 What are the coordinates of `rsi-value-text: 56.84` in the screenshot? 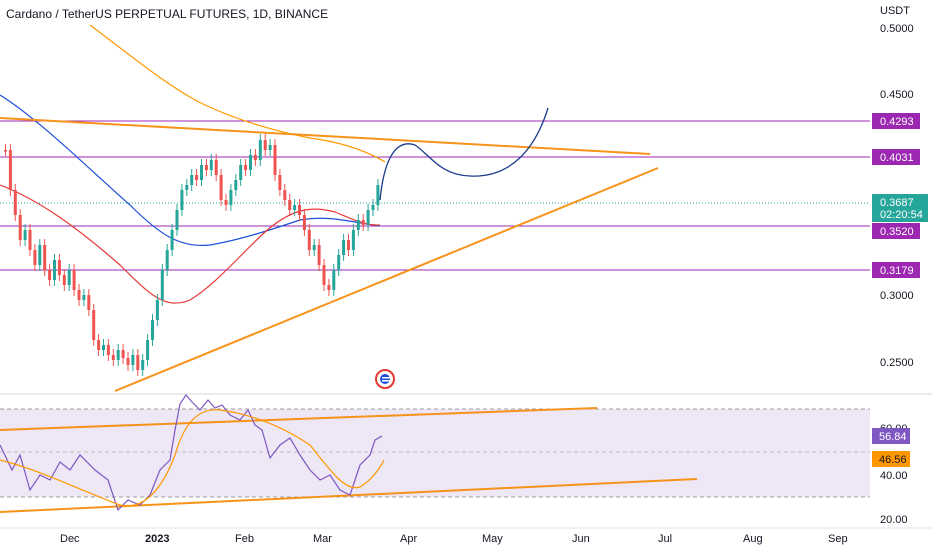 It's located at (893, 437).